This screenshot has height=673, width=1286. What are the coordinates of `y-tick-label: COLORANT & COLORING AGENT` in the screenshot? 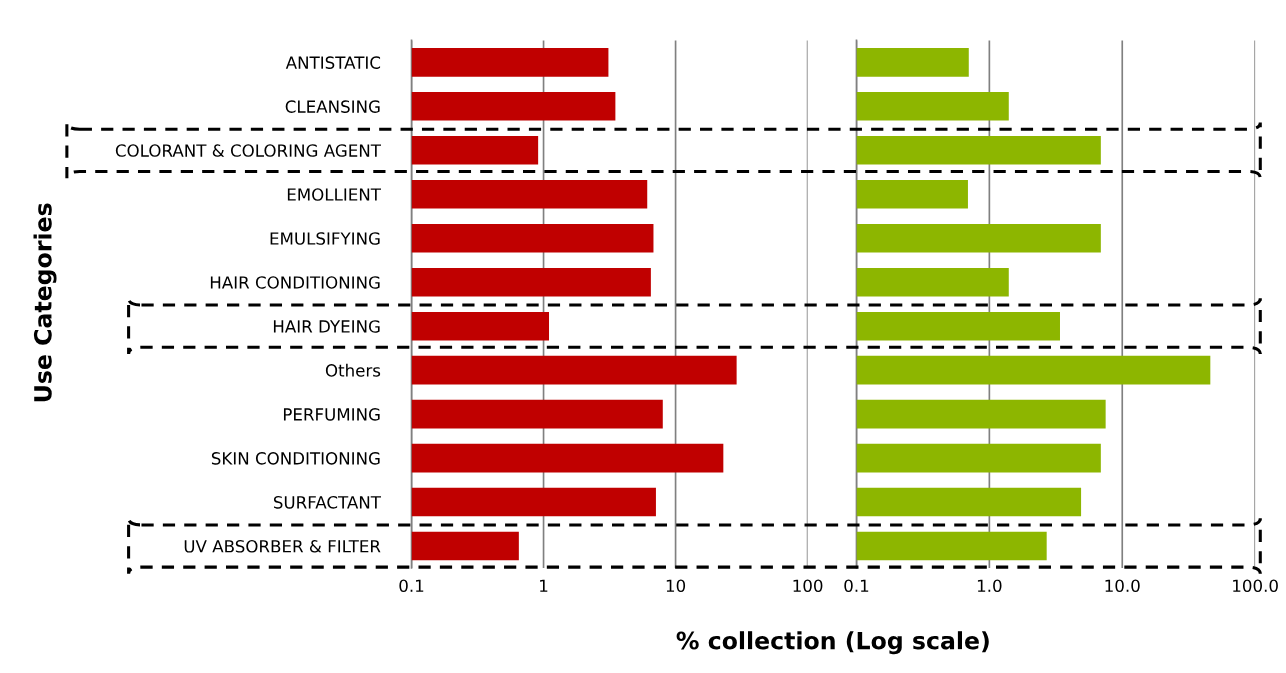 It's located at (248, 150).